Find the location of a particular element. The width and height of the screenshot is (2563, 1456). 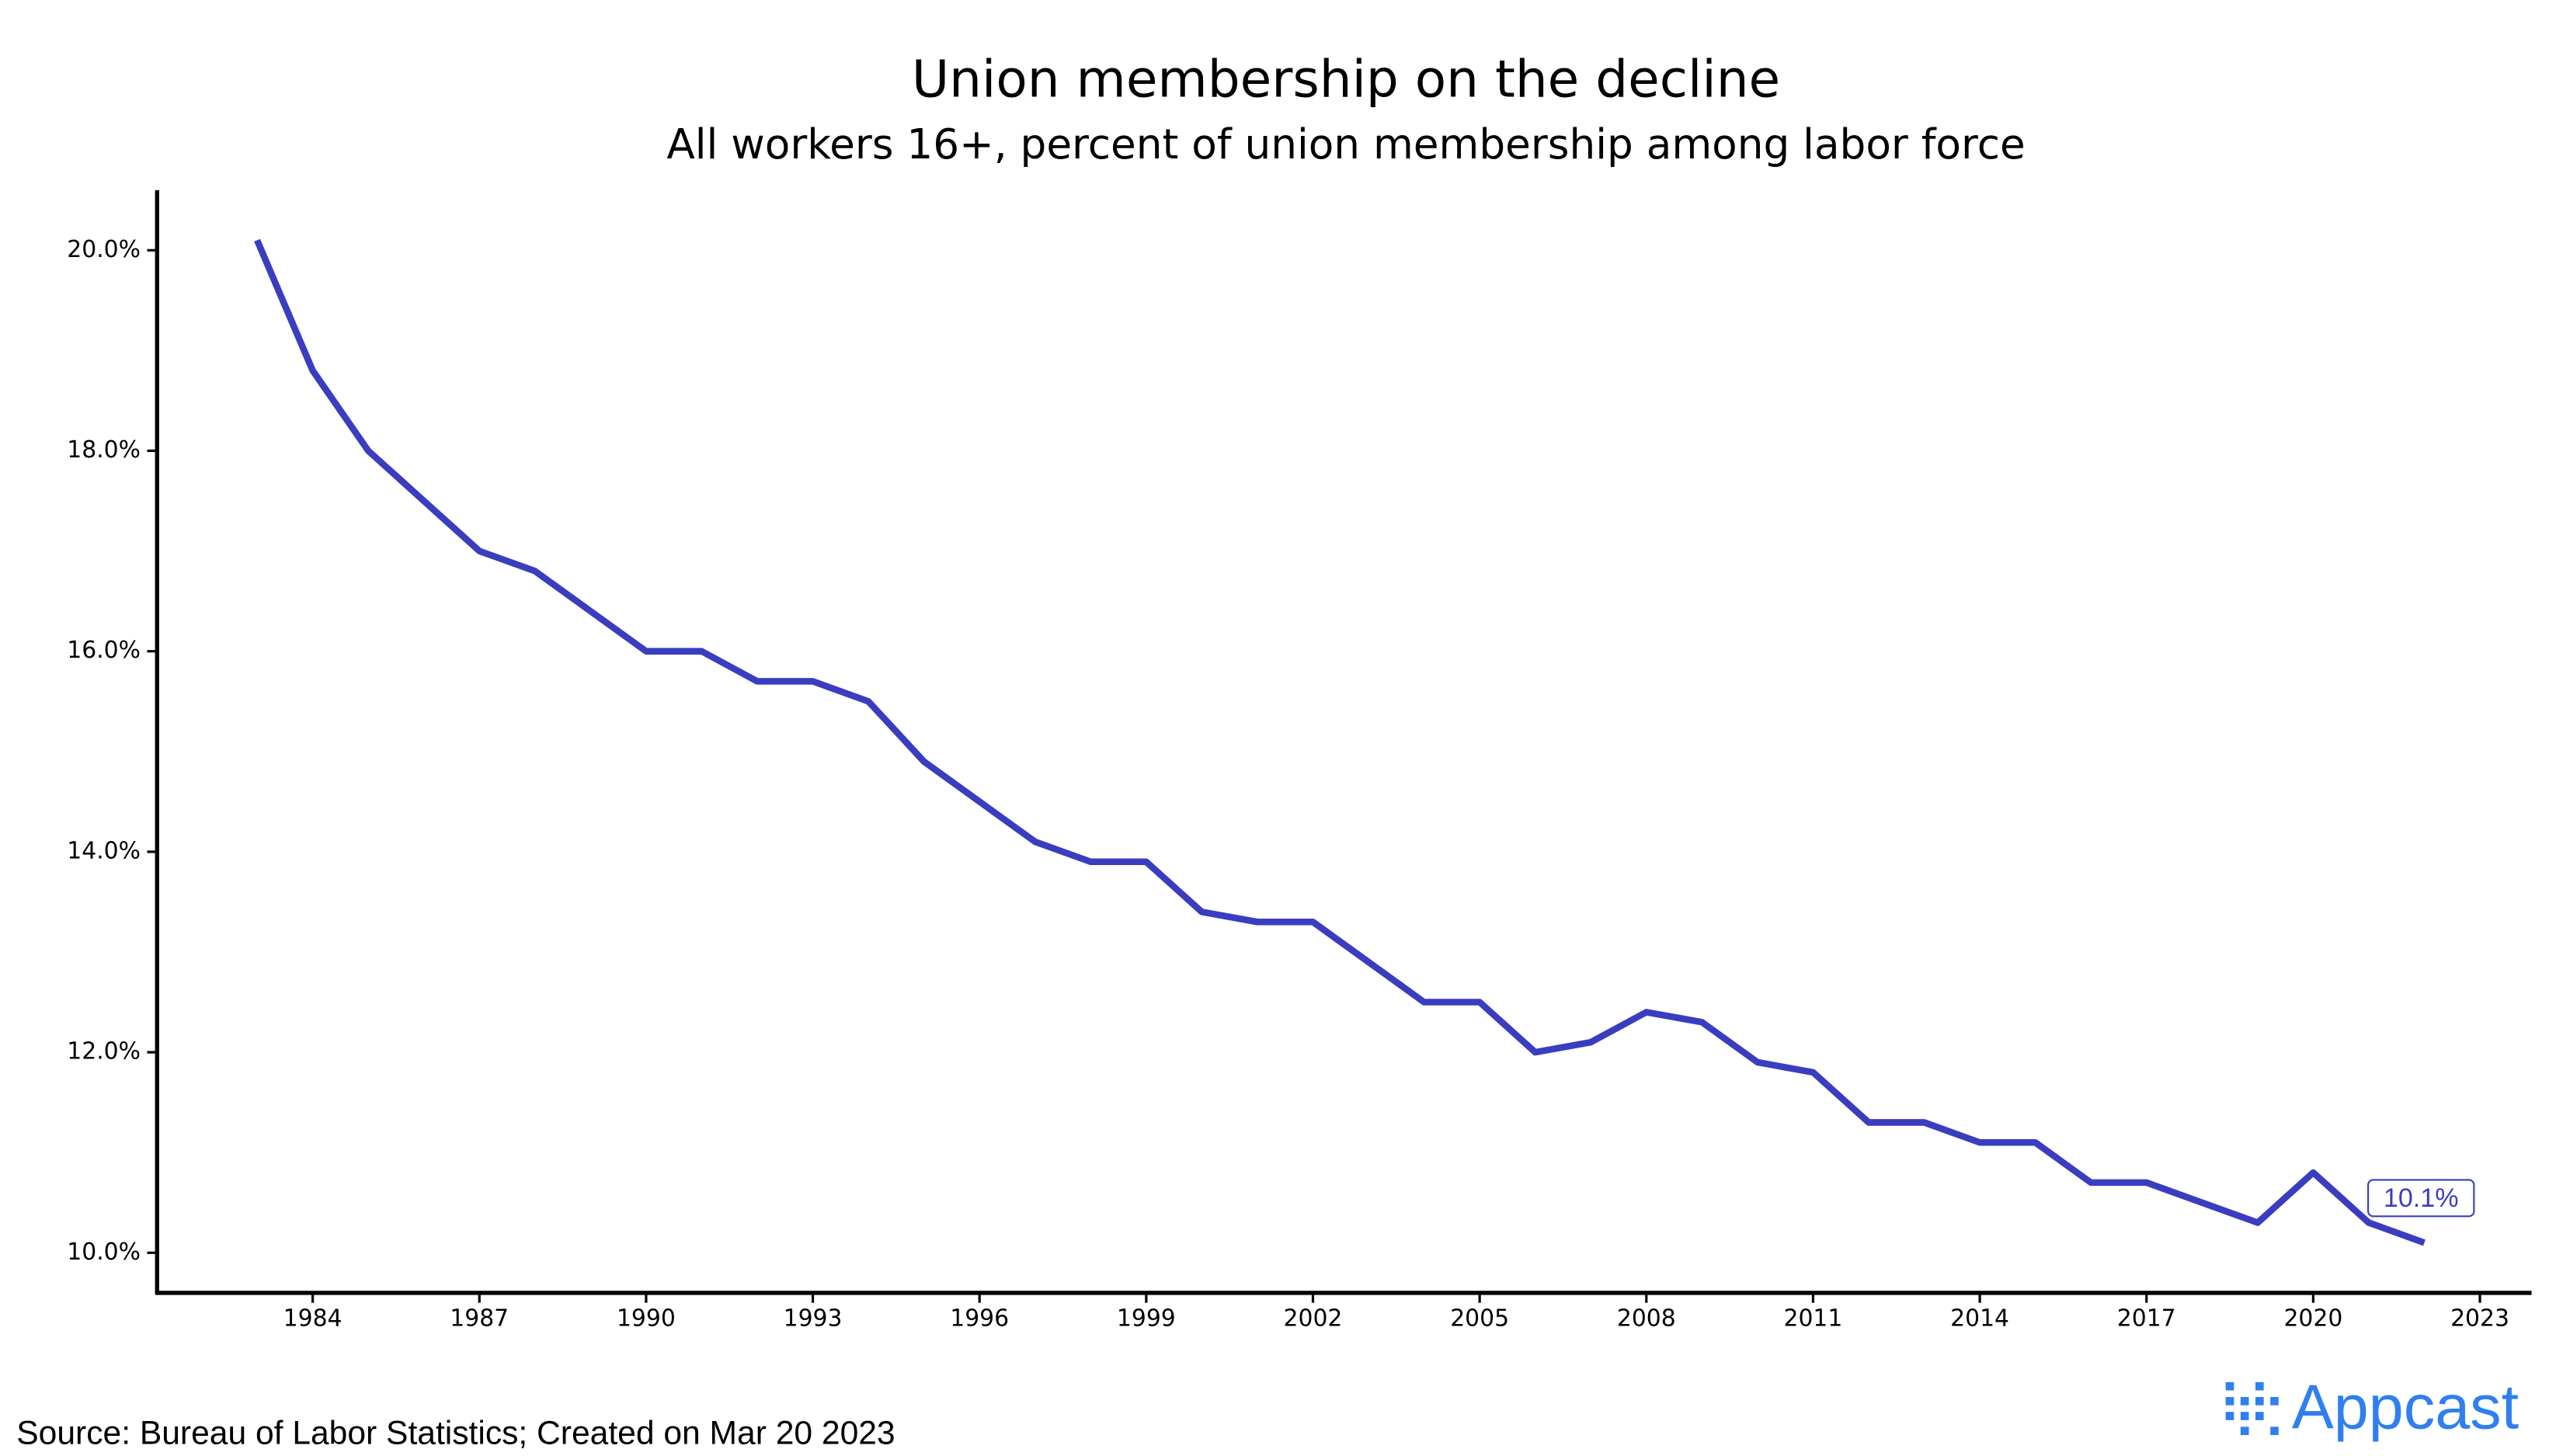

x-tick-label: 1987 is located at coordinates (479, 1318).